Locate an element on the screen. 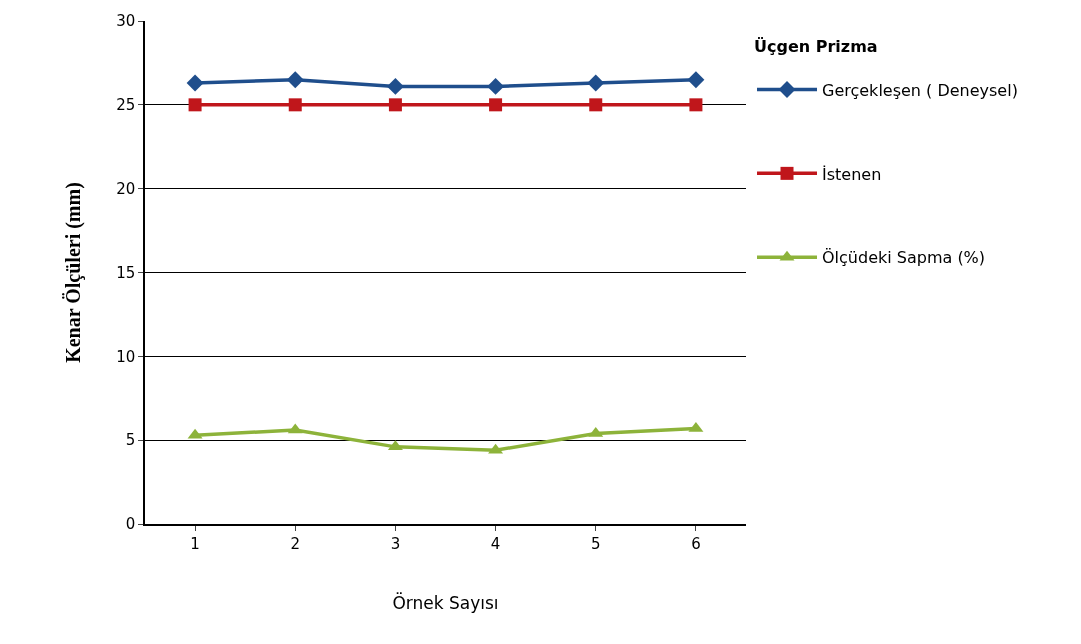  legend-label: İstenen is located at coordinates (852, 174).